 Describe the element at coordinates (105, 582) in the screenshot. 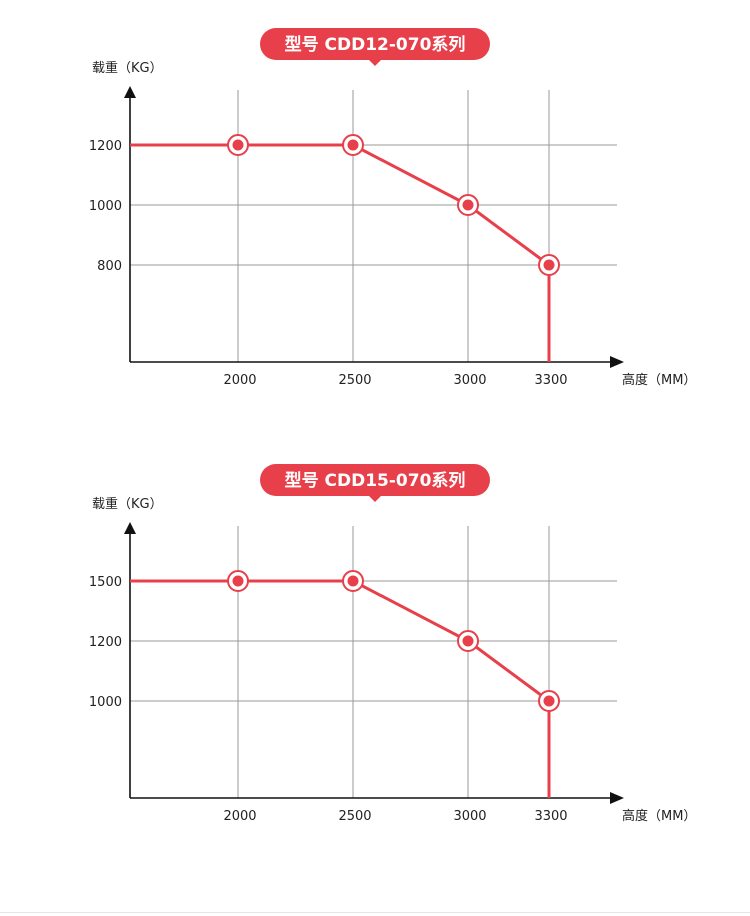

I see `y-tick-label: 1500` at that location.